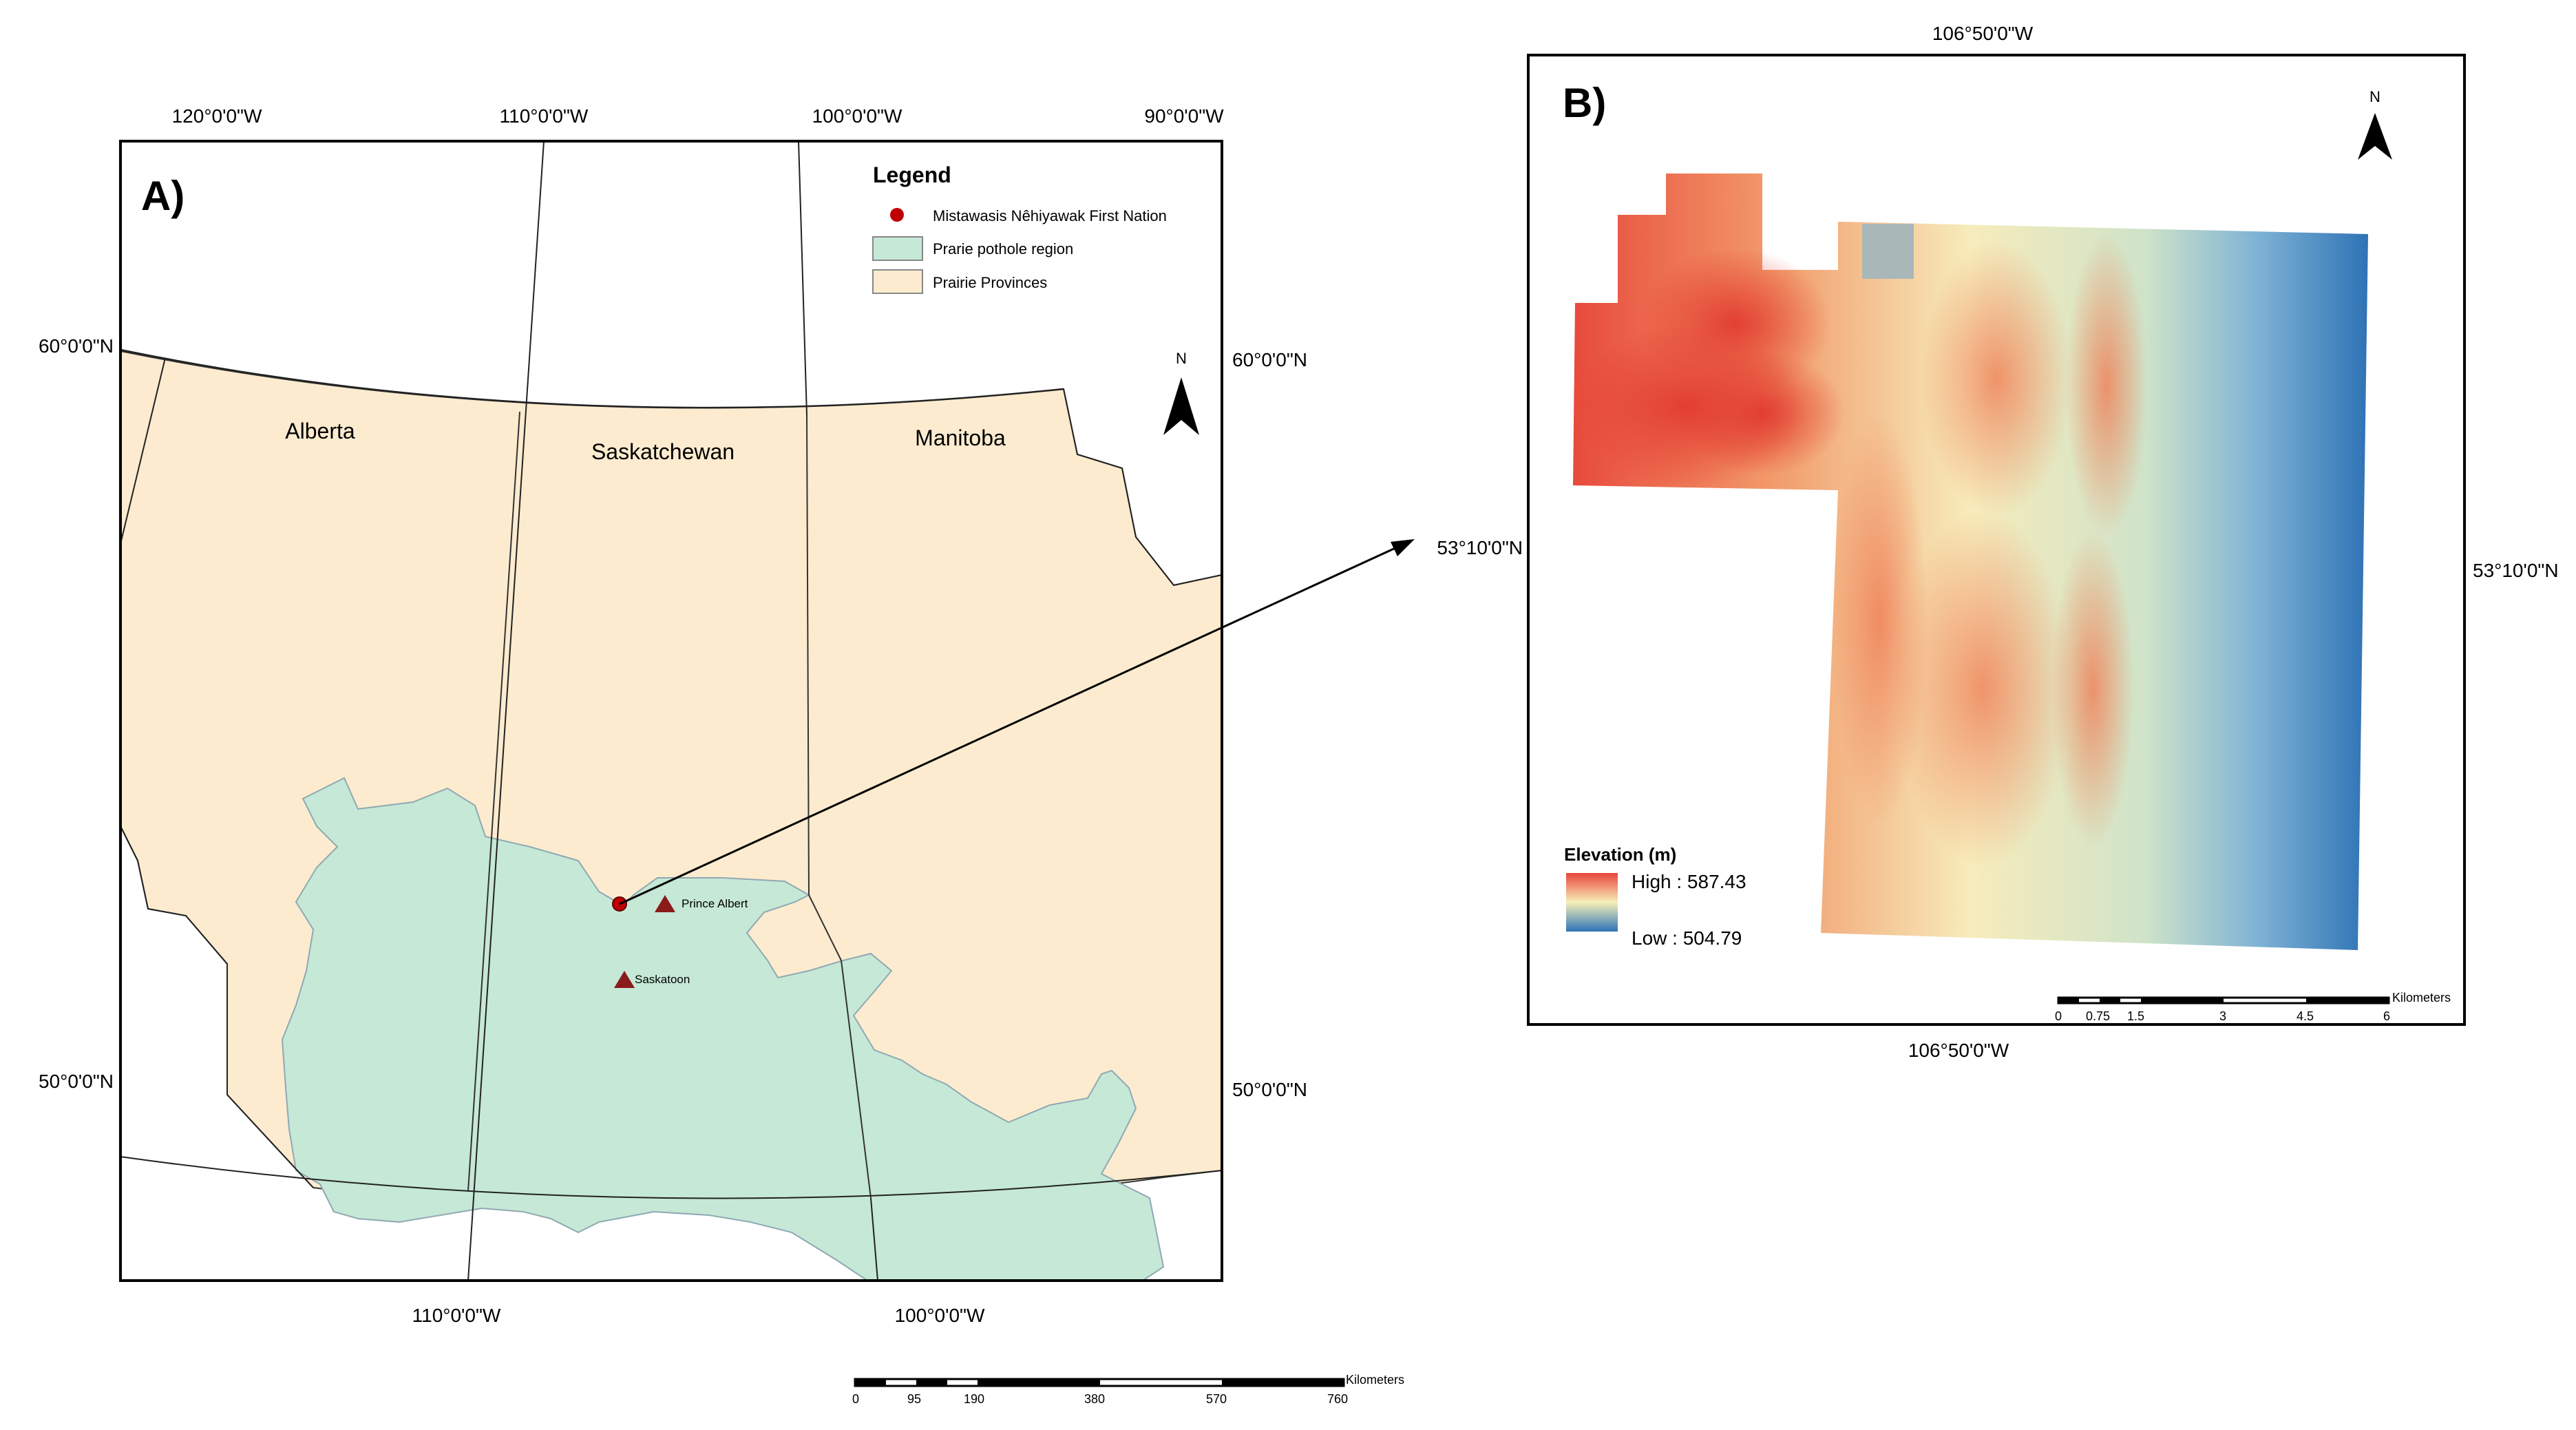 This screenshot has height=1430, width=2576. Describe the element at coordinates (1338, 1399) in the screenshot. I see `scalebar-a-tick-760: 760` at that location.